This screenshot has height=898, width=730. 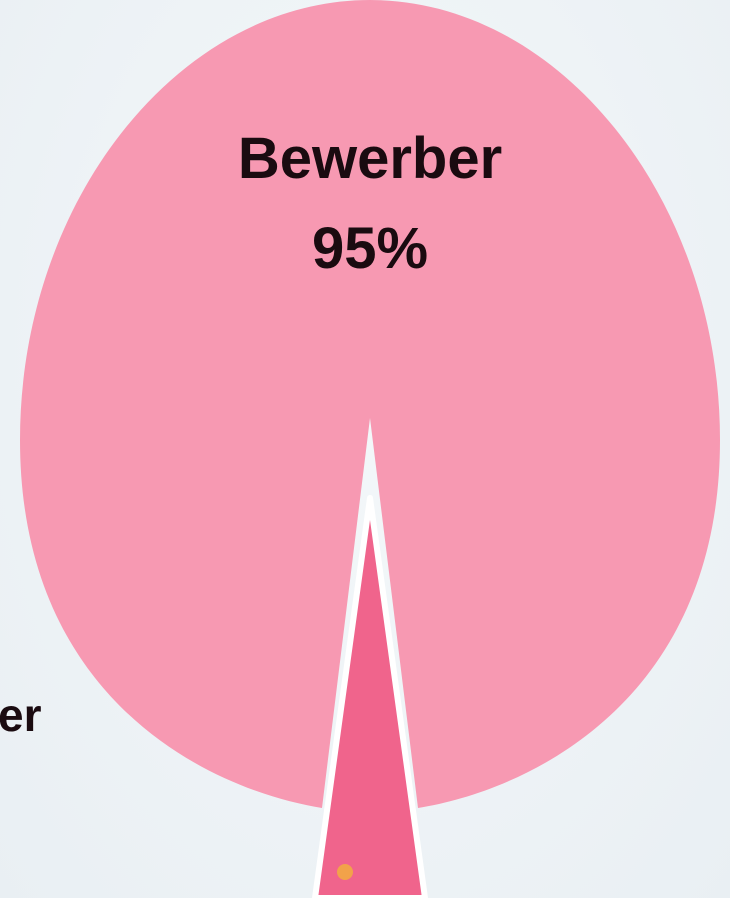 I want to click on slice-label-bewerber: Bewerber, so click(x=370, y=158).